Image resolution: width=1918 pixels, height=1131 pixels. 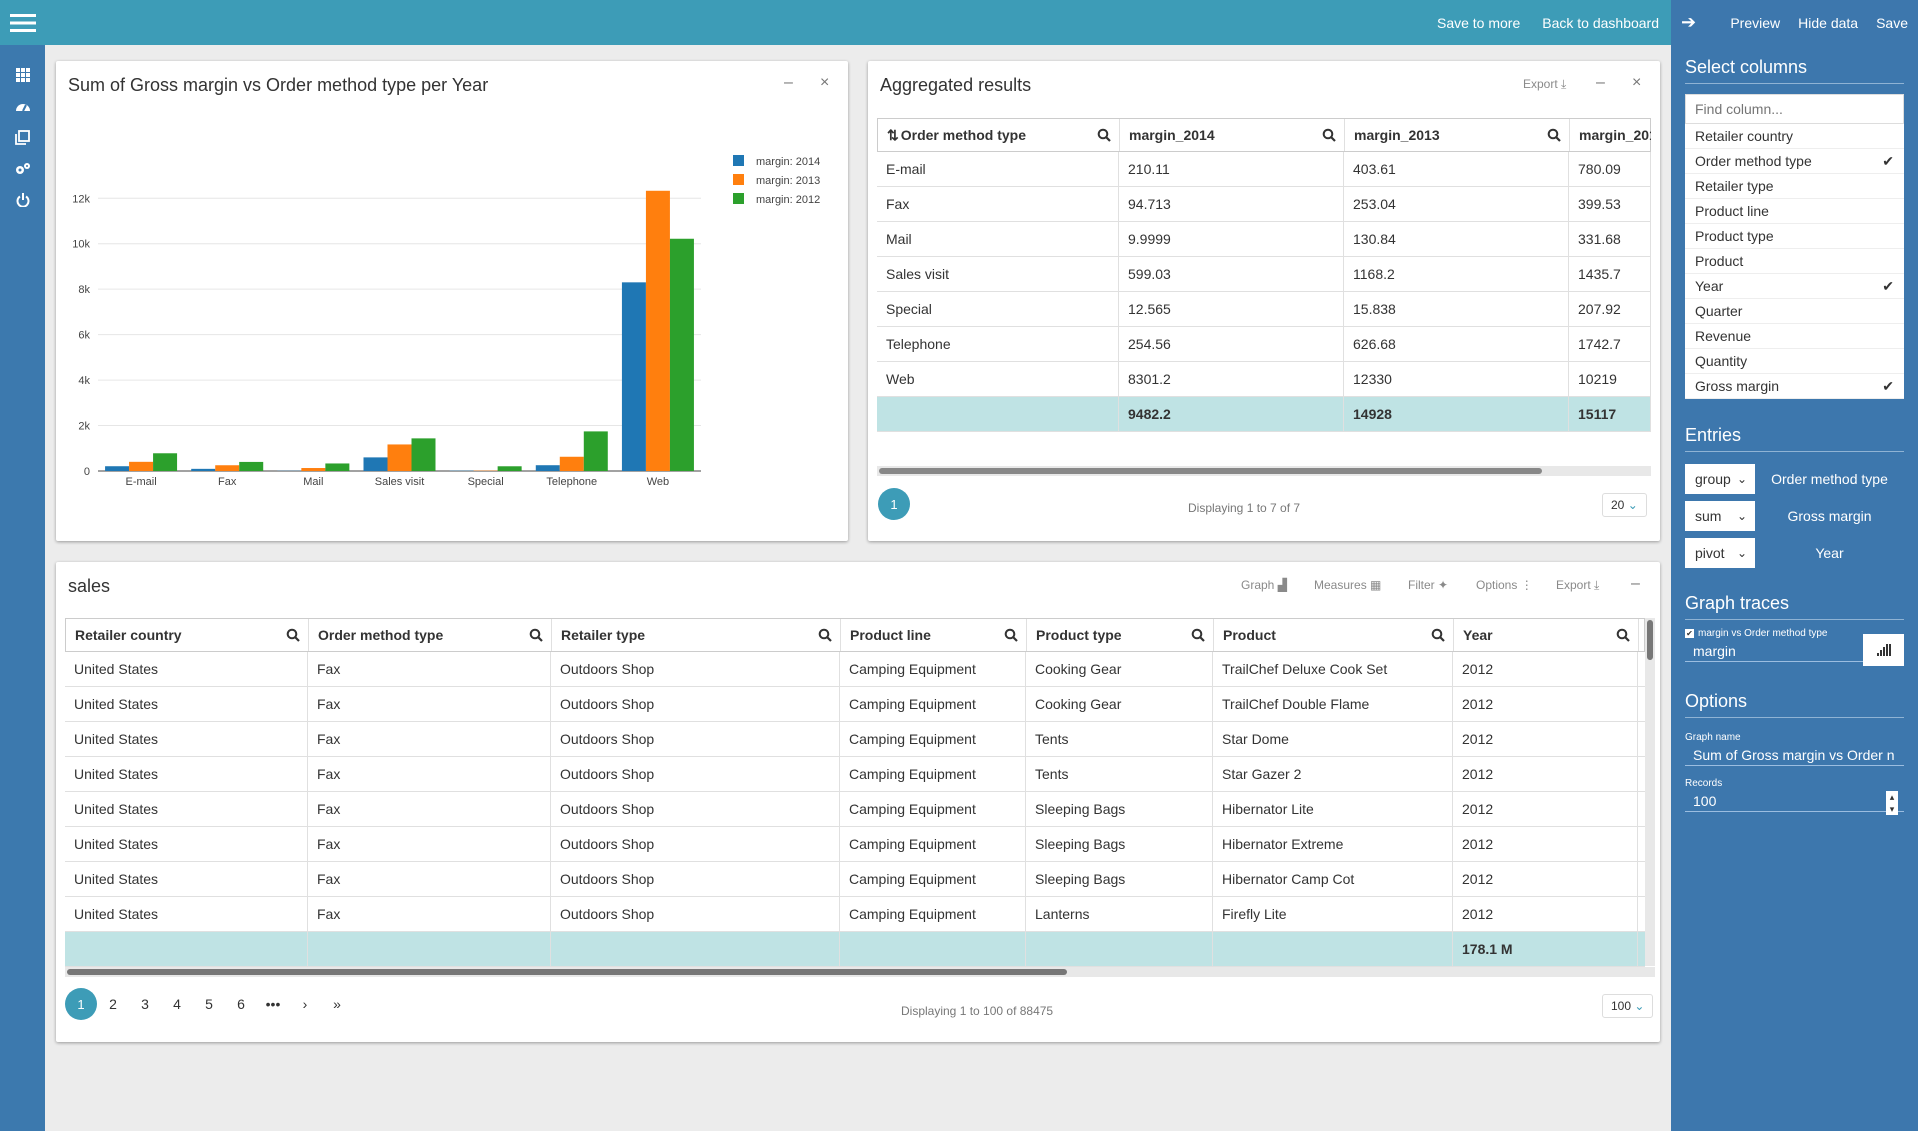 What do you see at coordinates (1892, 803) in the screenshot?
I see `stepper-icon: ▴ ▾` at bounding box center [1892, 803].